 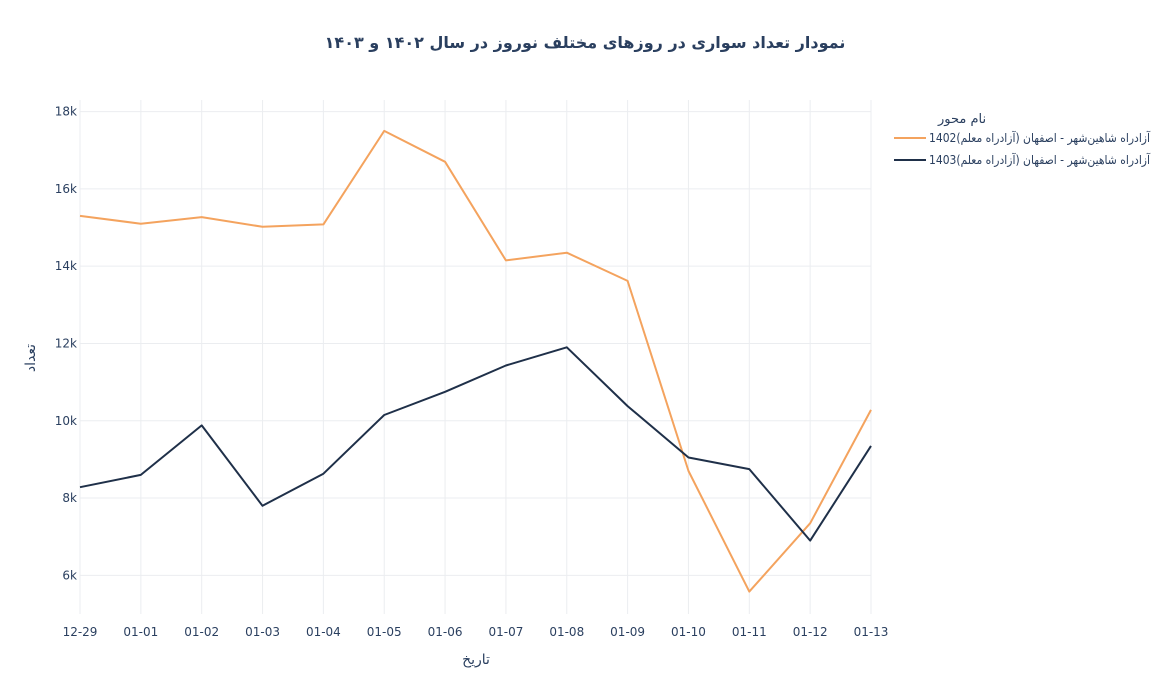 I want to click on legend-title: نام محور, so click(x=961, y=119).